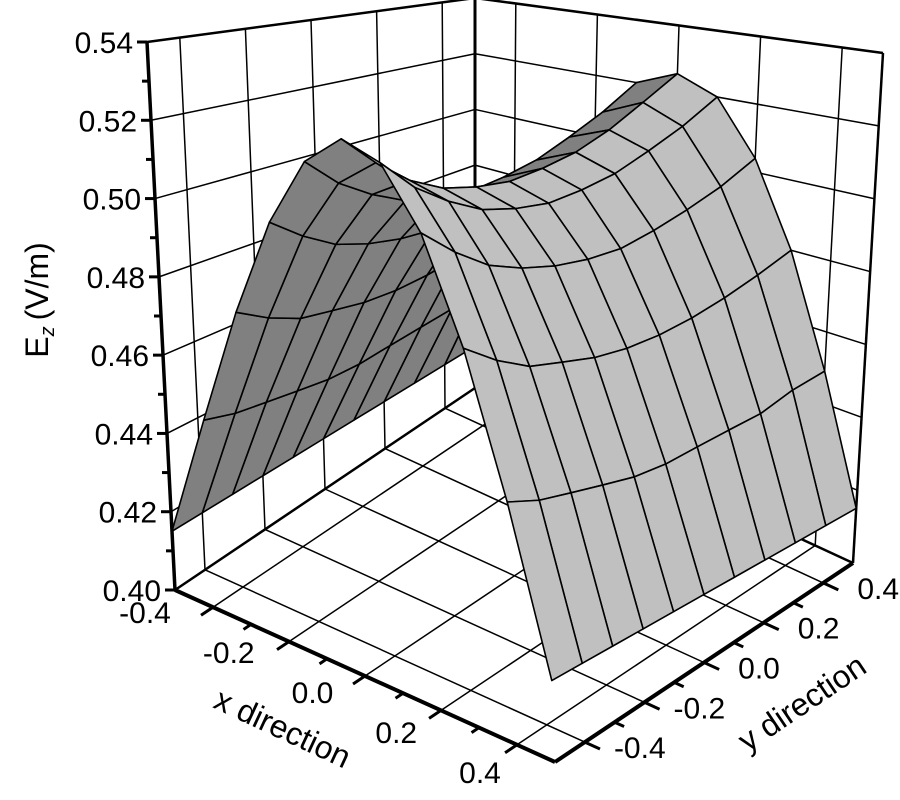  What do you see at coordinates (282, 728) in the screenshot?
I see `x-axis-title: x direction` at bounding box center [282, 728].